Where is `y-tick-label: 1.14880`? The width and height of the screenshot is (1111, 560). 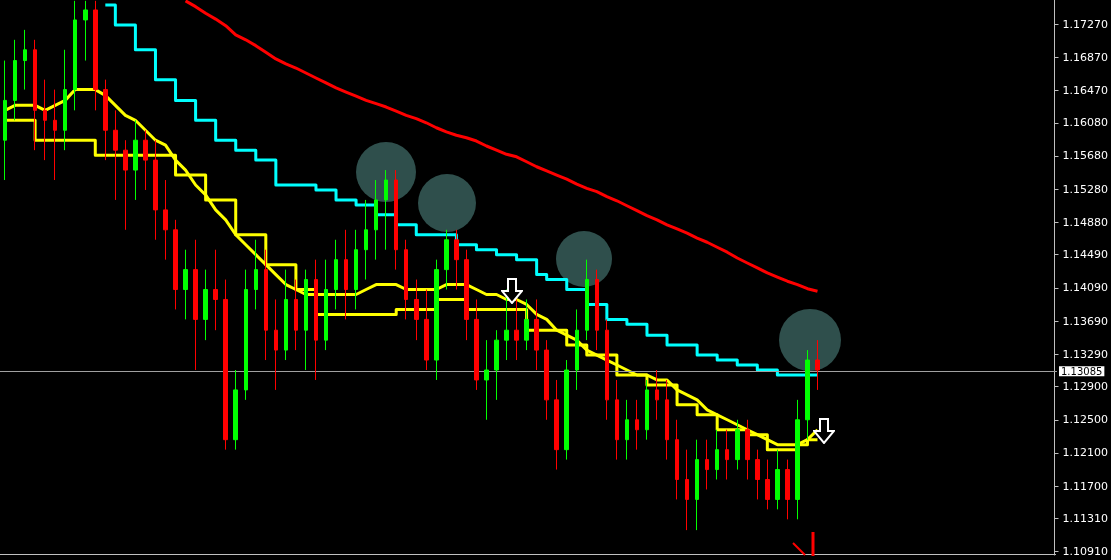
y-tick-label: 1.14880 is located at coordinates (1085, 222).